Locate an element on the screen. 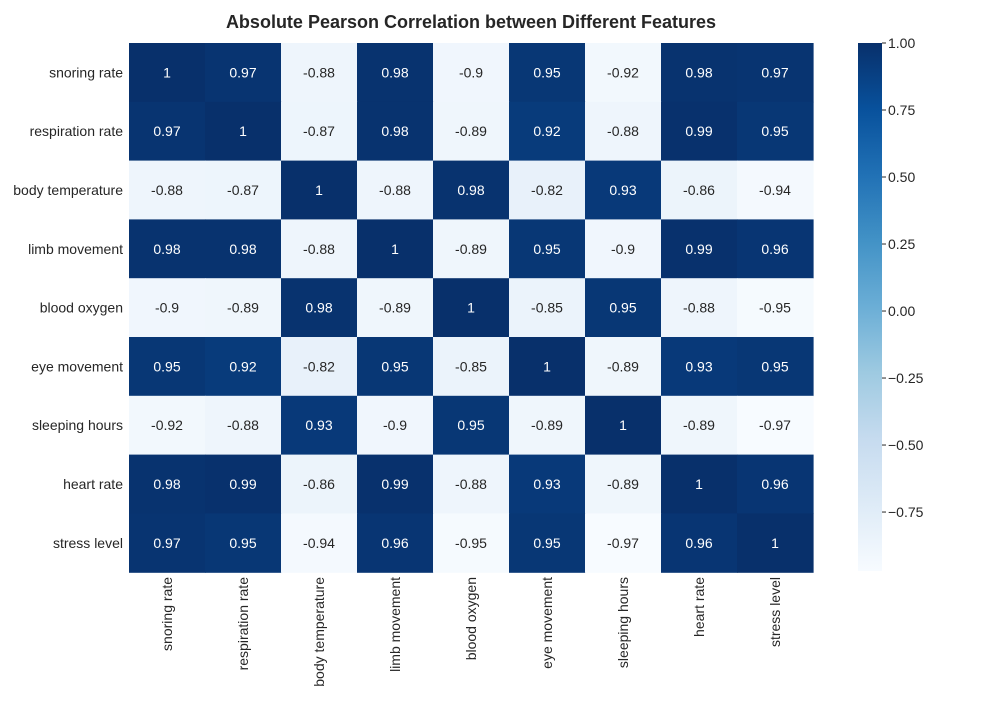 The width and height of the screenshot is (1000, 705). colorbar-tick-label: 0.00 is located at coordinates (901, 311).